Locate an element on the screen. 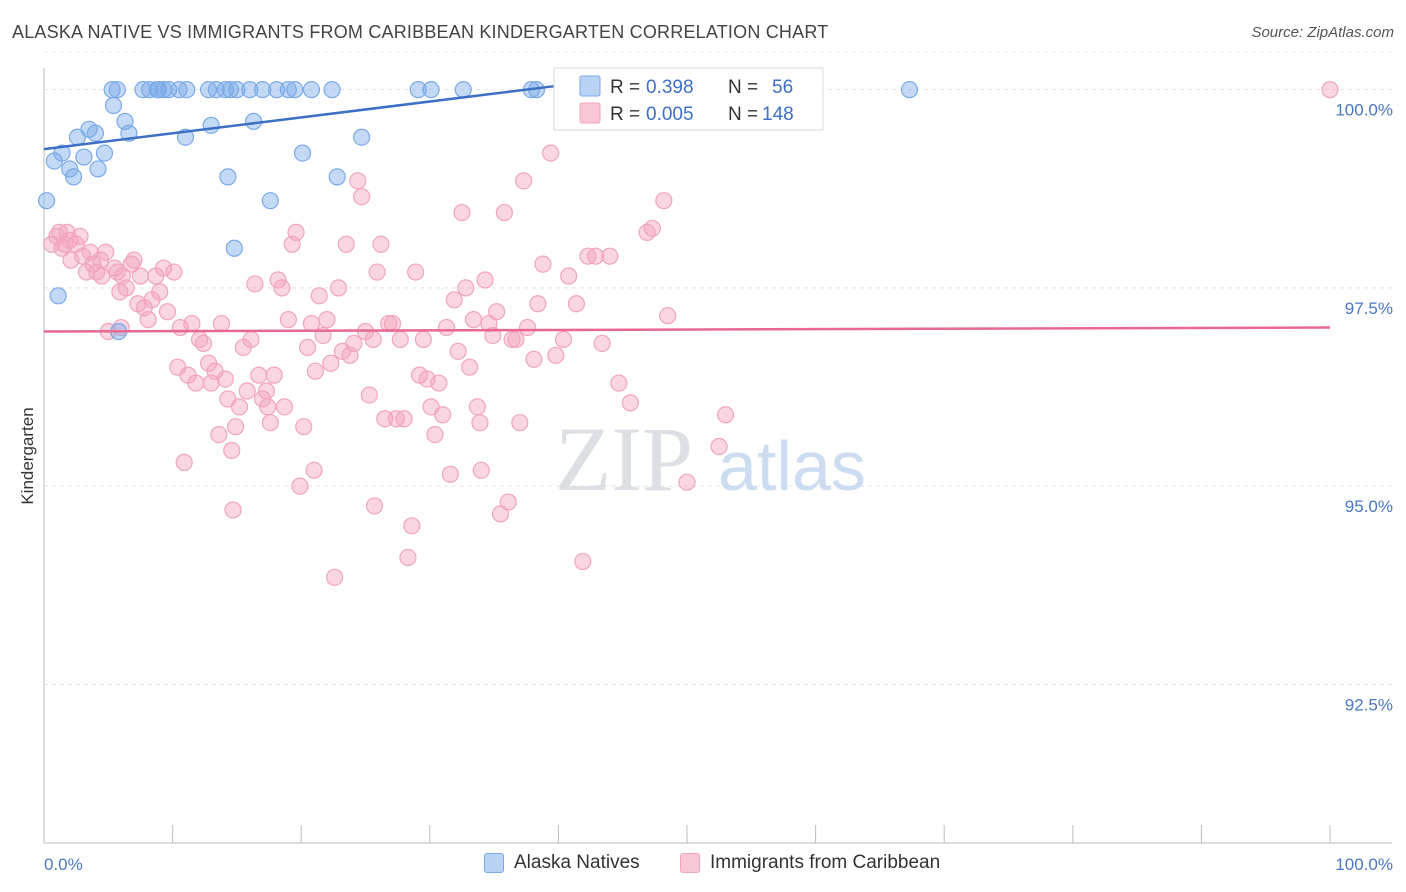 This screenshot has width=1406, height=892. legend-label-caribbean: Immigrants from Caribbean is located at coordinates (825, 862).